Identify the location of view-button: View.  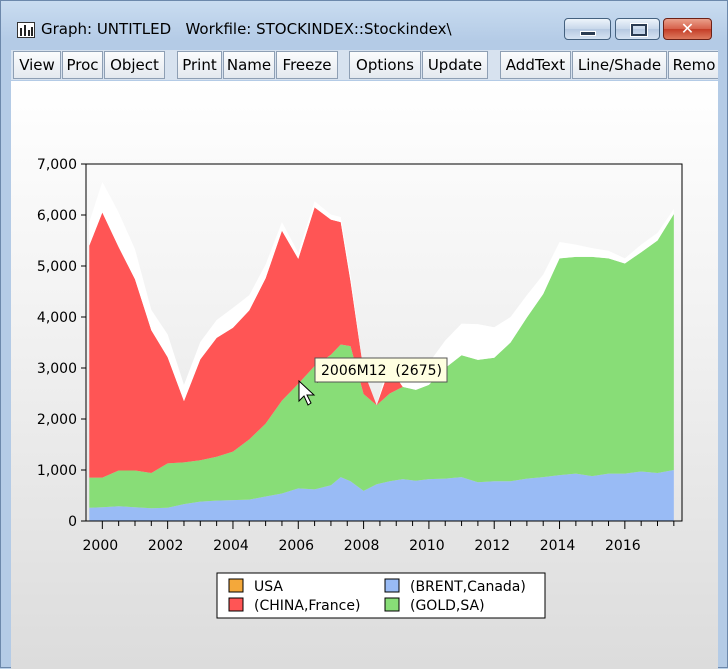
(37, 65).